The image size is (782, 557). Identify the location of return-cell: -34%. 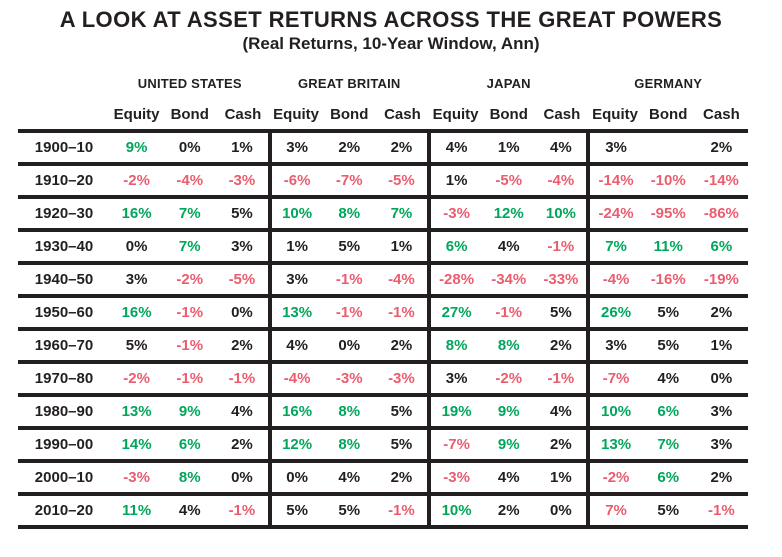
(509, 280).